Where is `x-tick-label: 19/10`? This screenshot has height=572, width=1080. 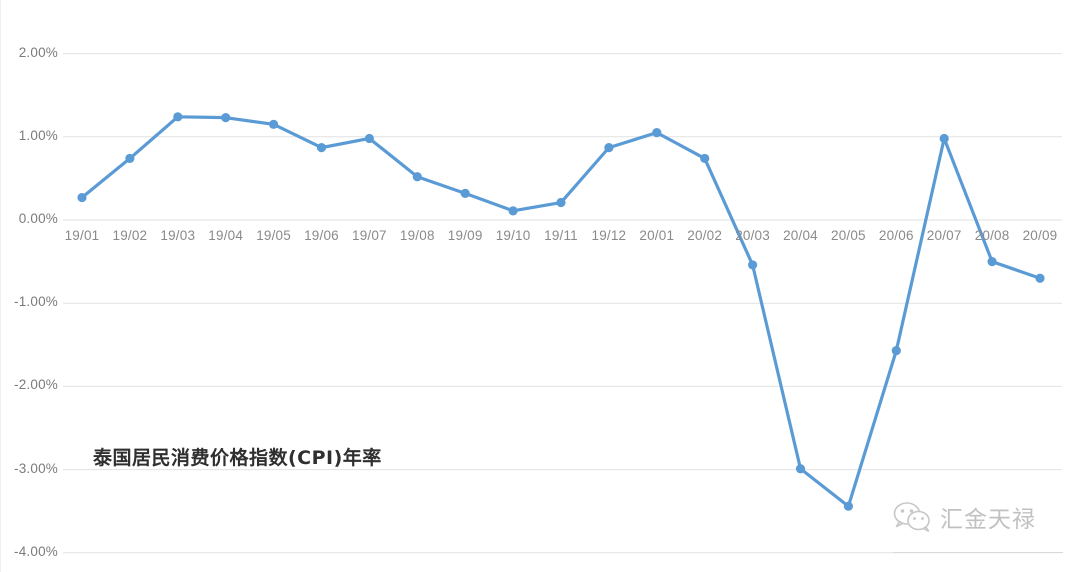 x-tick-label: 19/10 is located at coordinates (513, 235).